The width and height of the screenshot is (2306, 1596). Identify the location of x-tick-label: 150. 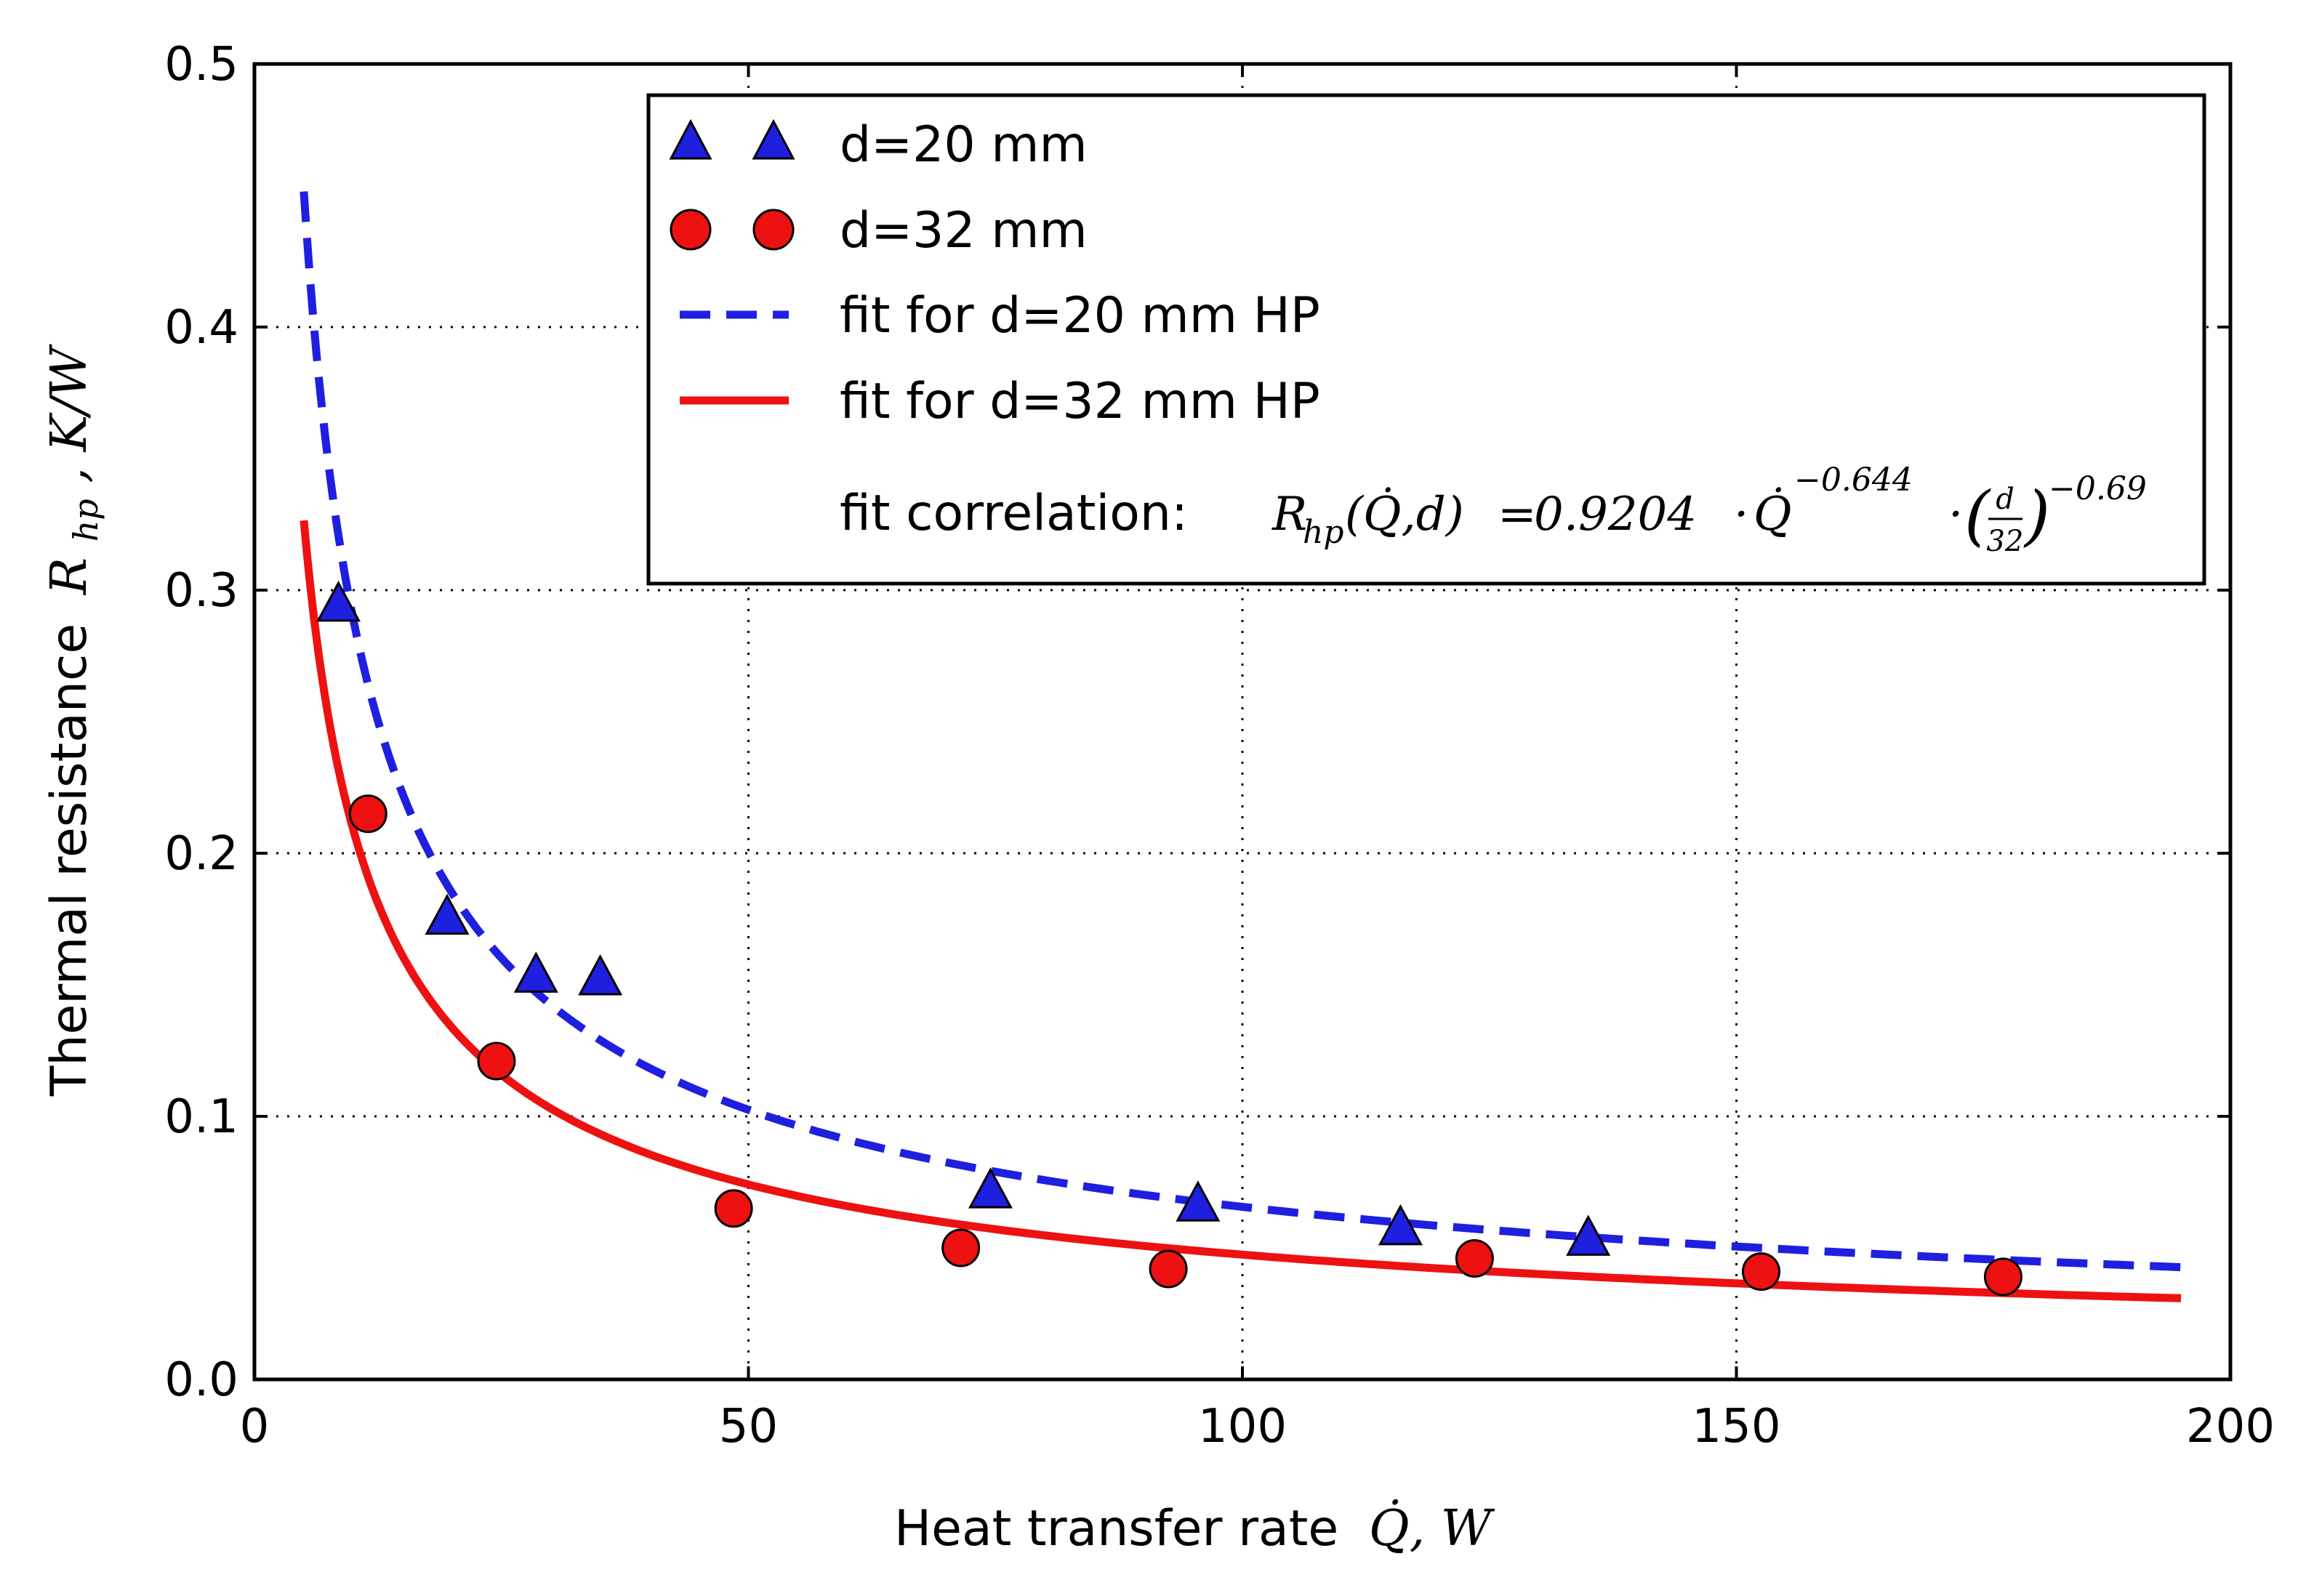
(1736, 1427).